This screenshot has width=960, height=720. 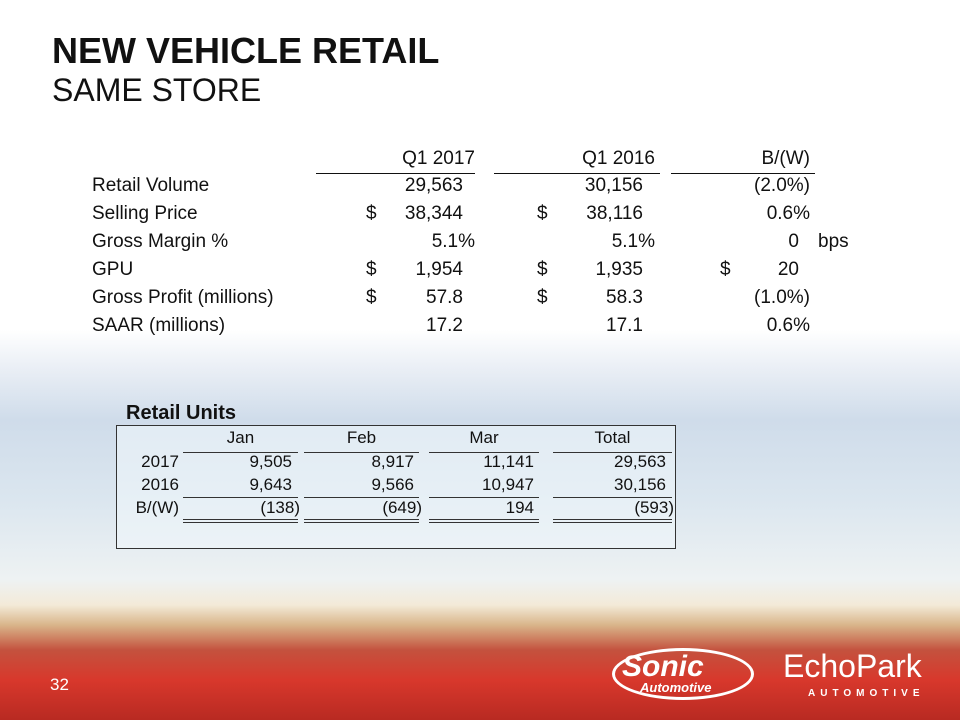 What do you see at coordinates (453, 241) in the screenshot?
I see `q1-2017-value: 5.1%` at bounding box center [453, 241].